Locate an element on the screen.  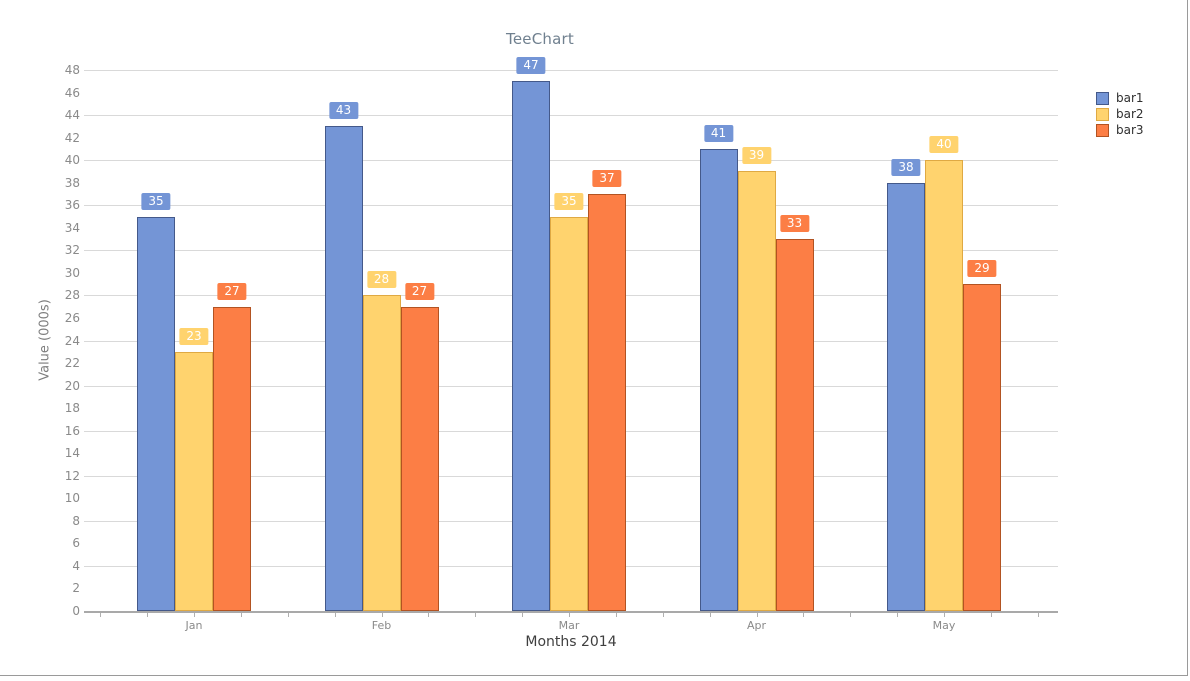
x-category-label: Mar is located at coordinates (569, 625).